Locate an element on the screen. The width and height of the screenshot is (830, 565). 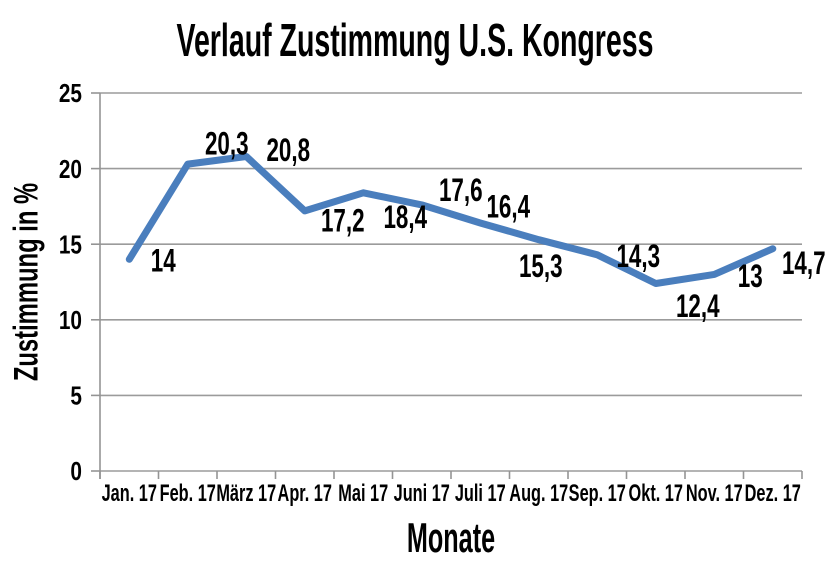
x-tick-label: Okt. 17 is located at coordinates (656, 493).